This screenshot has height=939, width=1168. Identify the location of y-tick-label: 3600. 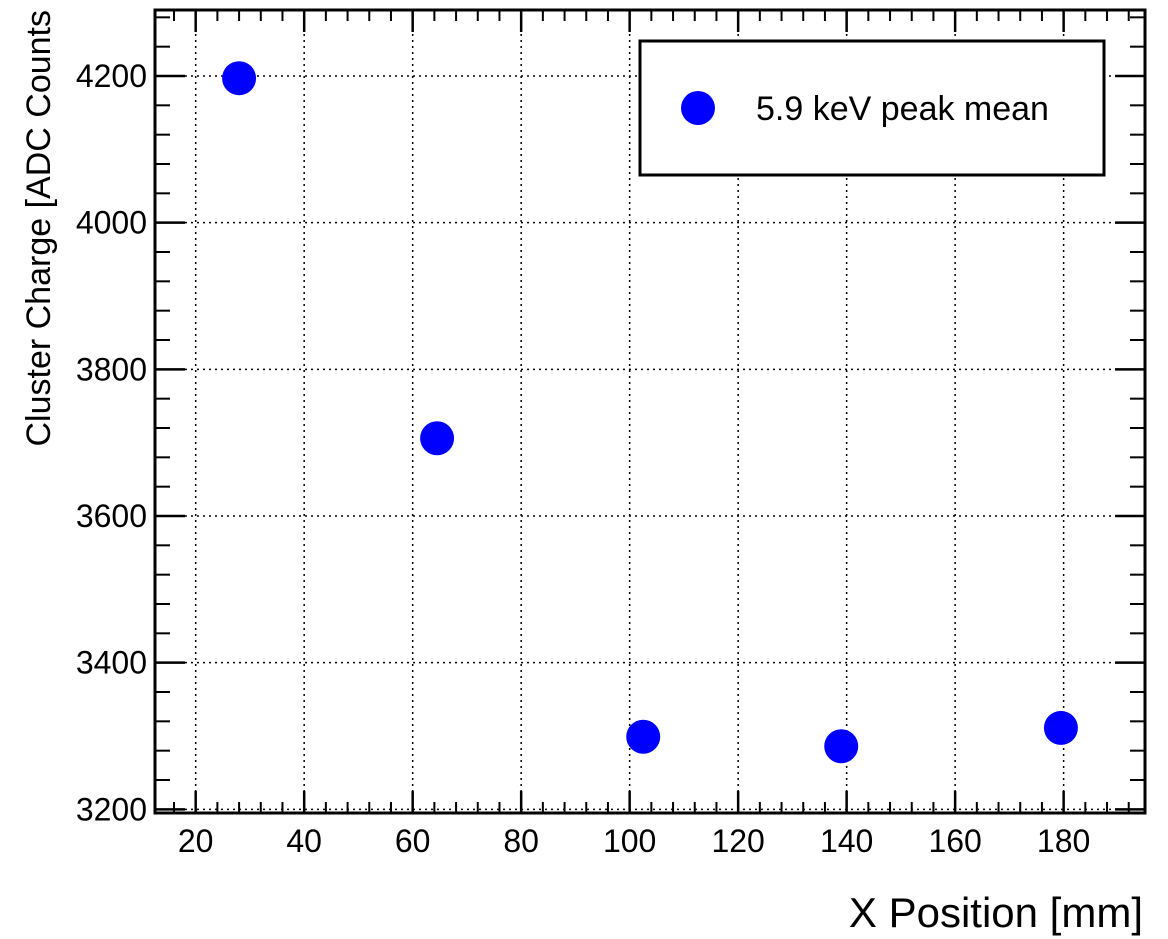
(111, 516).